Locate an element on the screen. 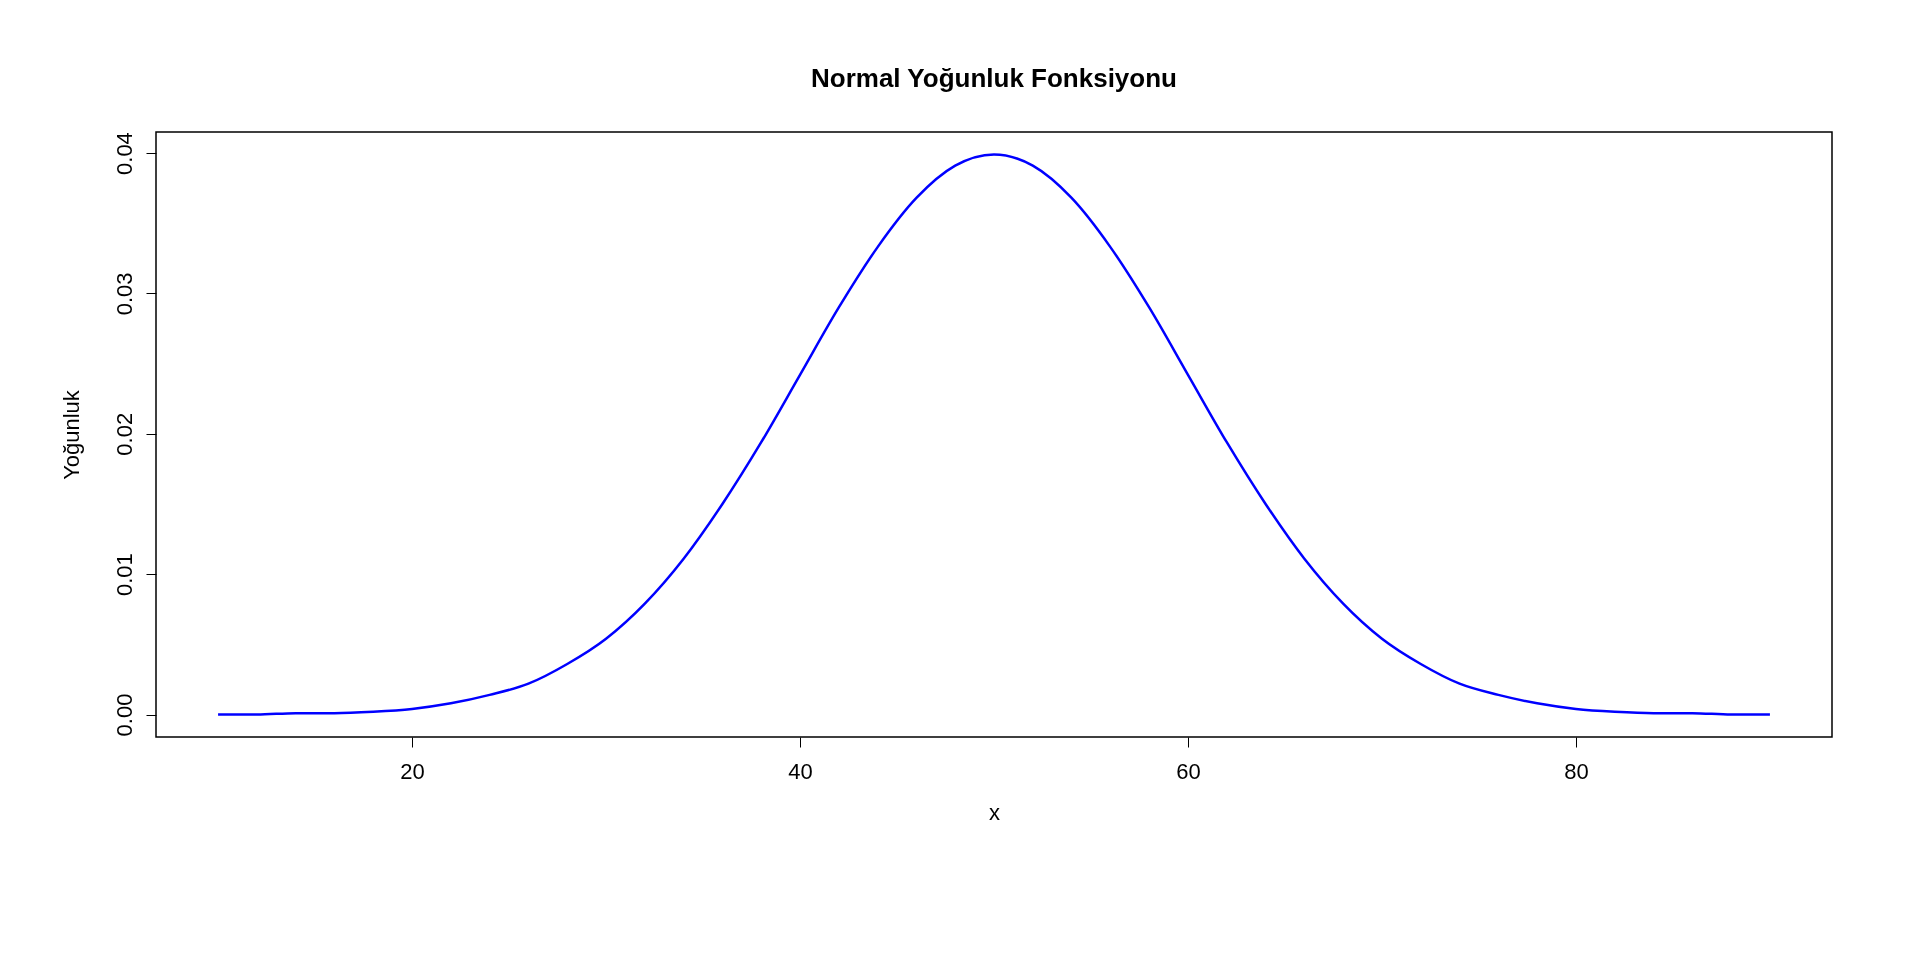 The width and height of the screenshot is (1920, 960). x-axis-title: x is located at coordinates (994, 812).